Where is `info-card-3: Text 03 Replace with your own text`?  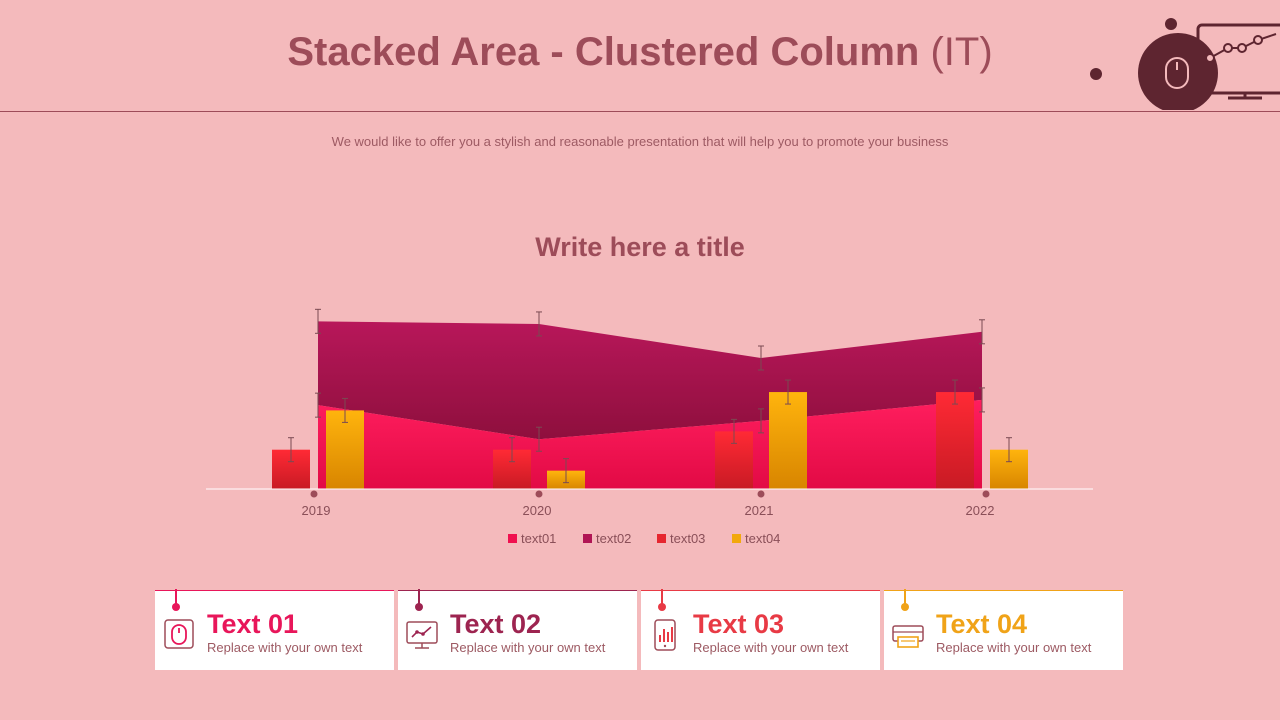
info-card-3: Text 03 Replace with your own text is located at coordinates (760, 629).